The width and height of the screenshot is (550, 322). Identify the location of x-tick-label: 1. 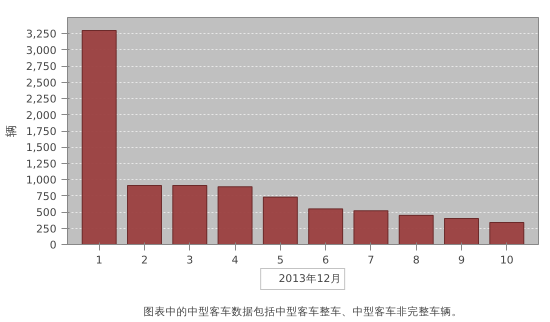
(99, 260).